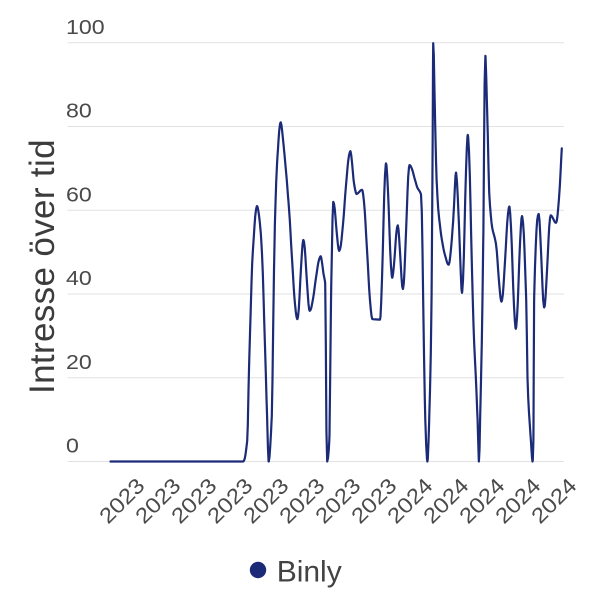 This screenshot has width=600, height=600. I want to click on svg-text: 20, so click(79, 361).